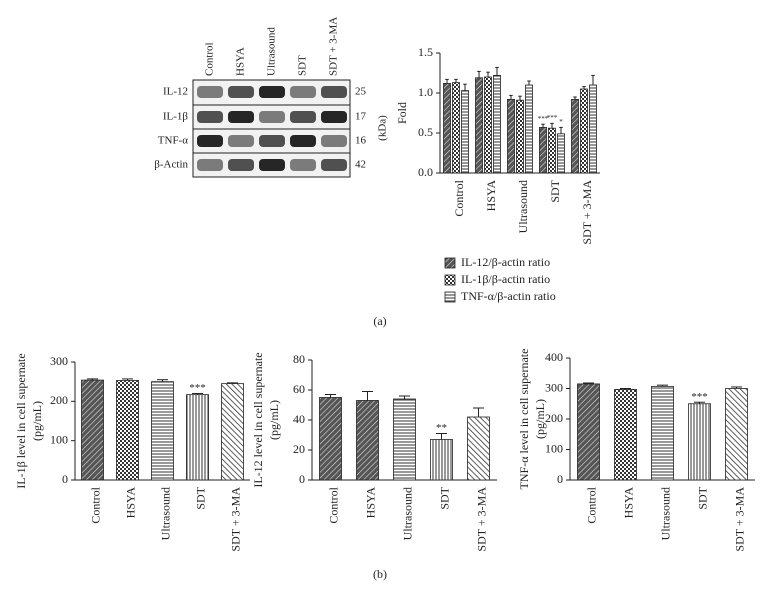  What do you see at coordinates (554, 357) in the screenshot?
I see `y-tick-label: 400` at bounding box center [554, 357].